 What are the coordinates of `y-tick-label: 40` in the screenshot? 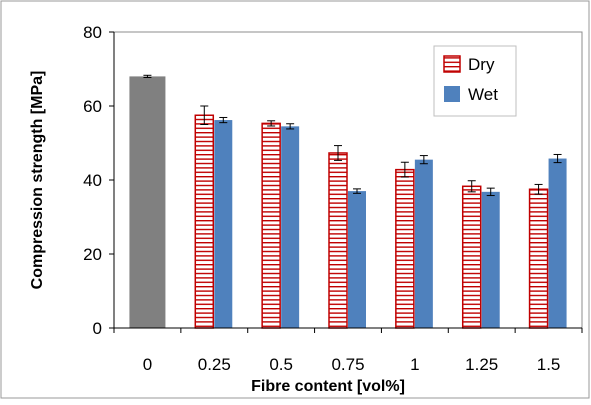 It's located at (92, 180).